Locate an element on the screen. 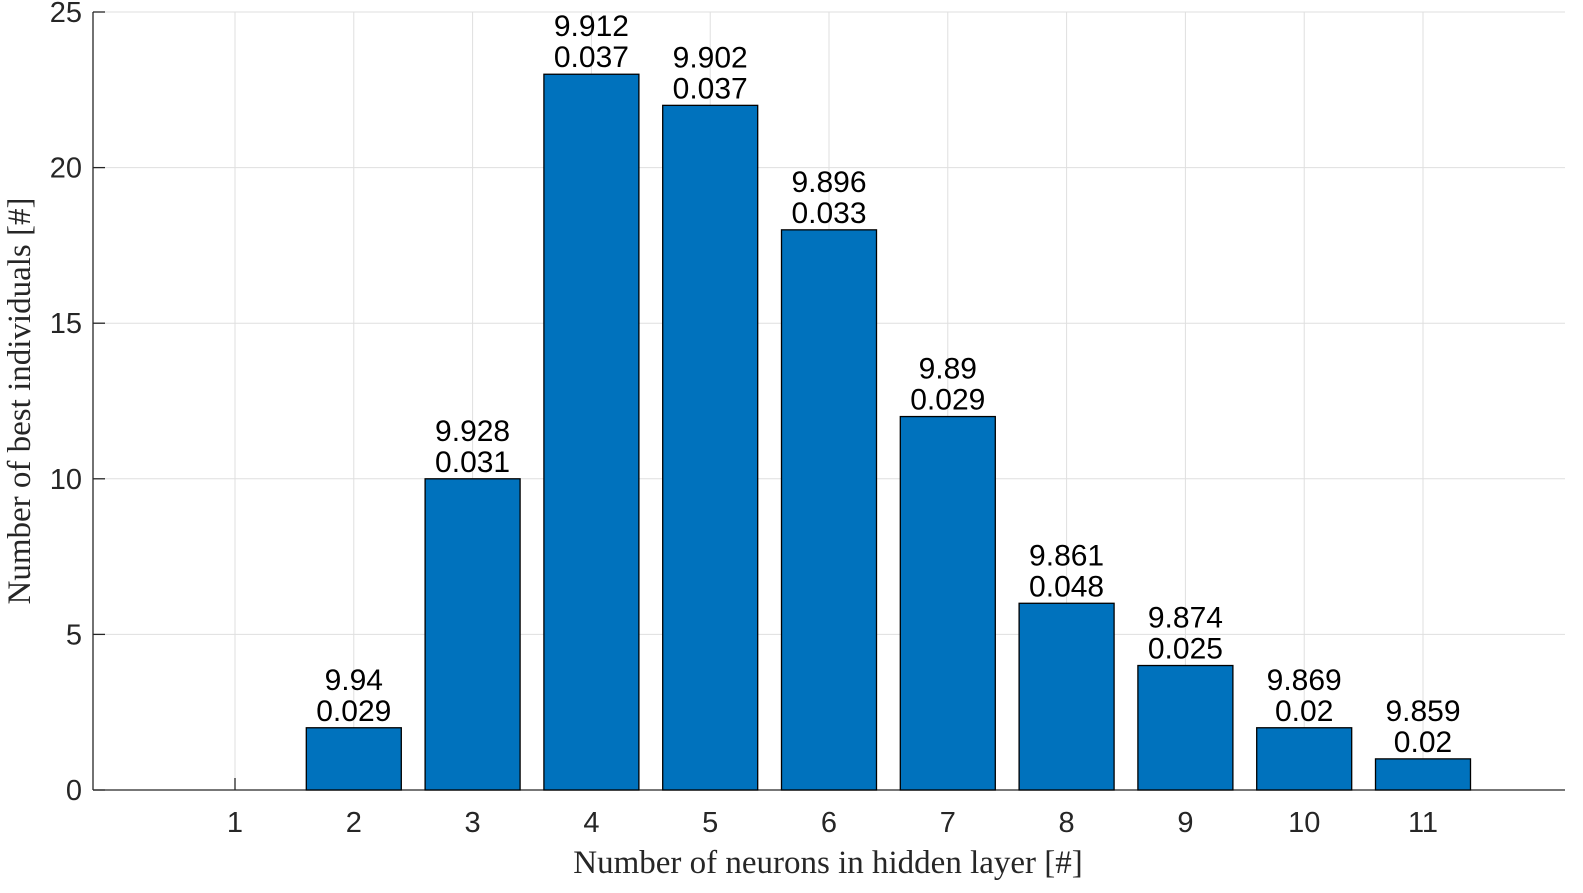 This screenshot has width=1583, height=893. y-tick-label: 20 is located at coordinates (66, 169).